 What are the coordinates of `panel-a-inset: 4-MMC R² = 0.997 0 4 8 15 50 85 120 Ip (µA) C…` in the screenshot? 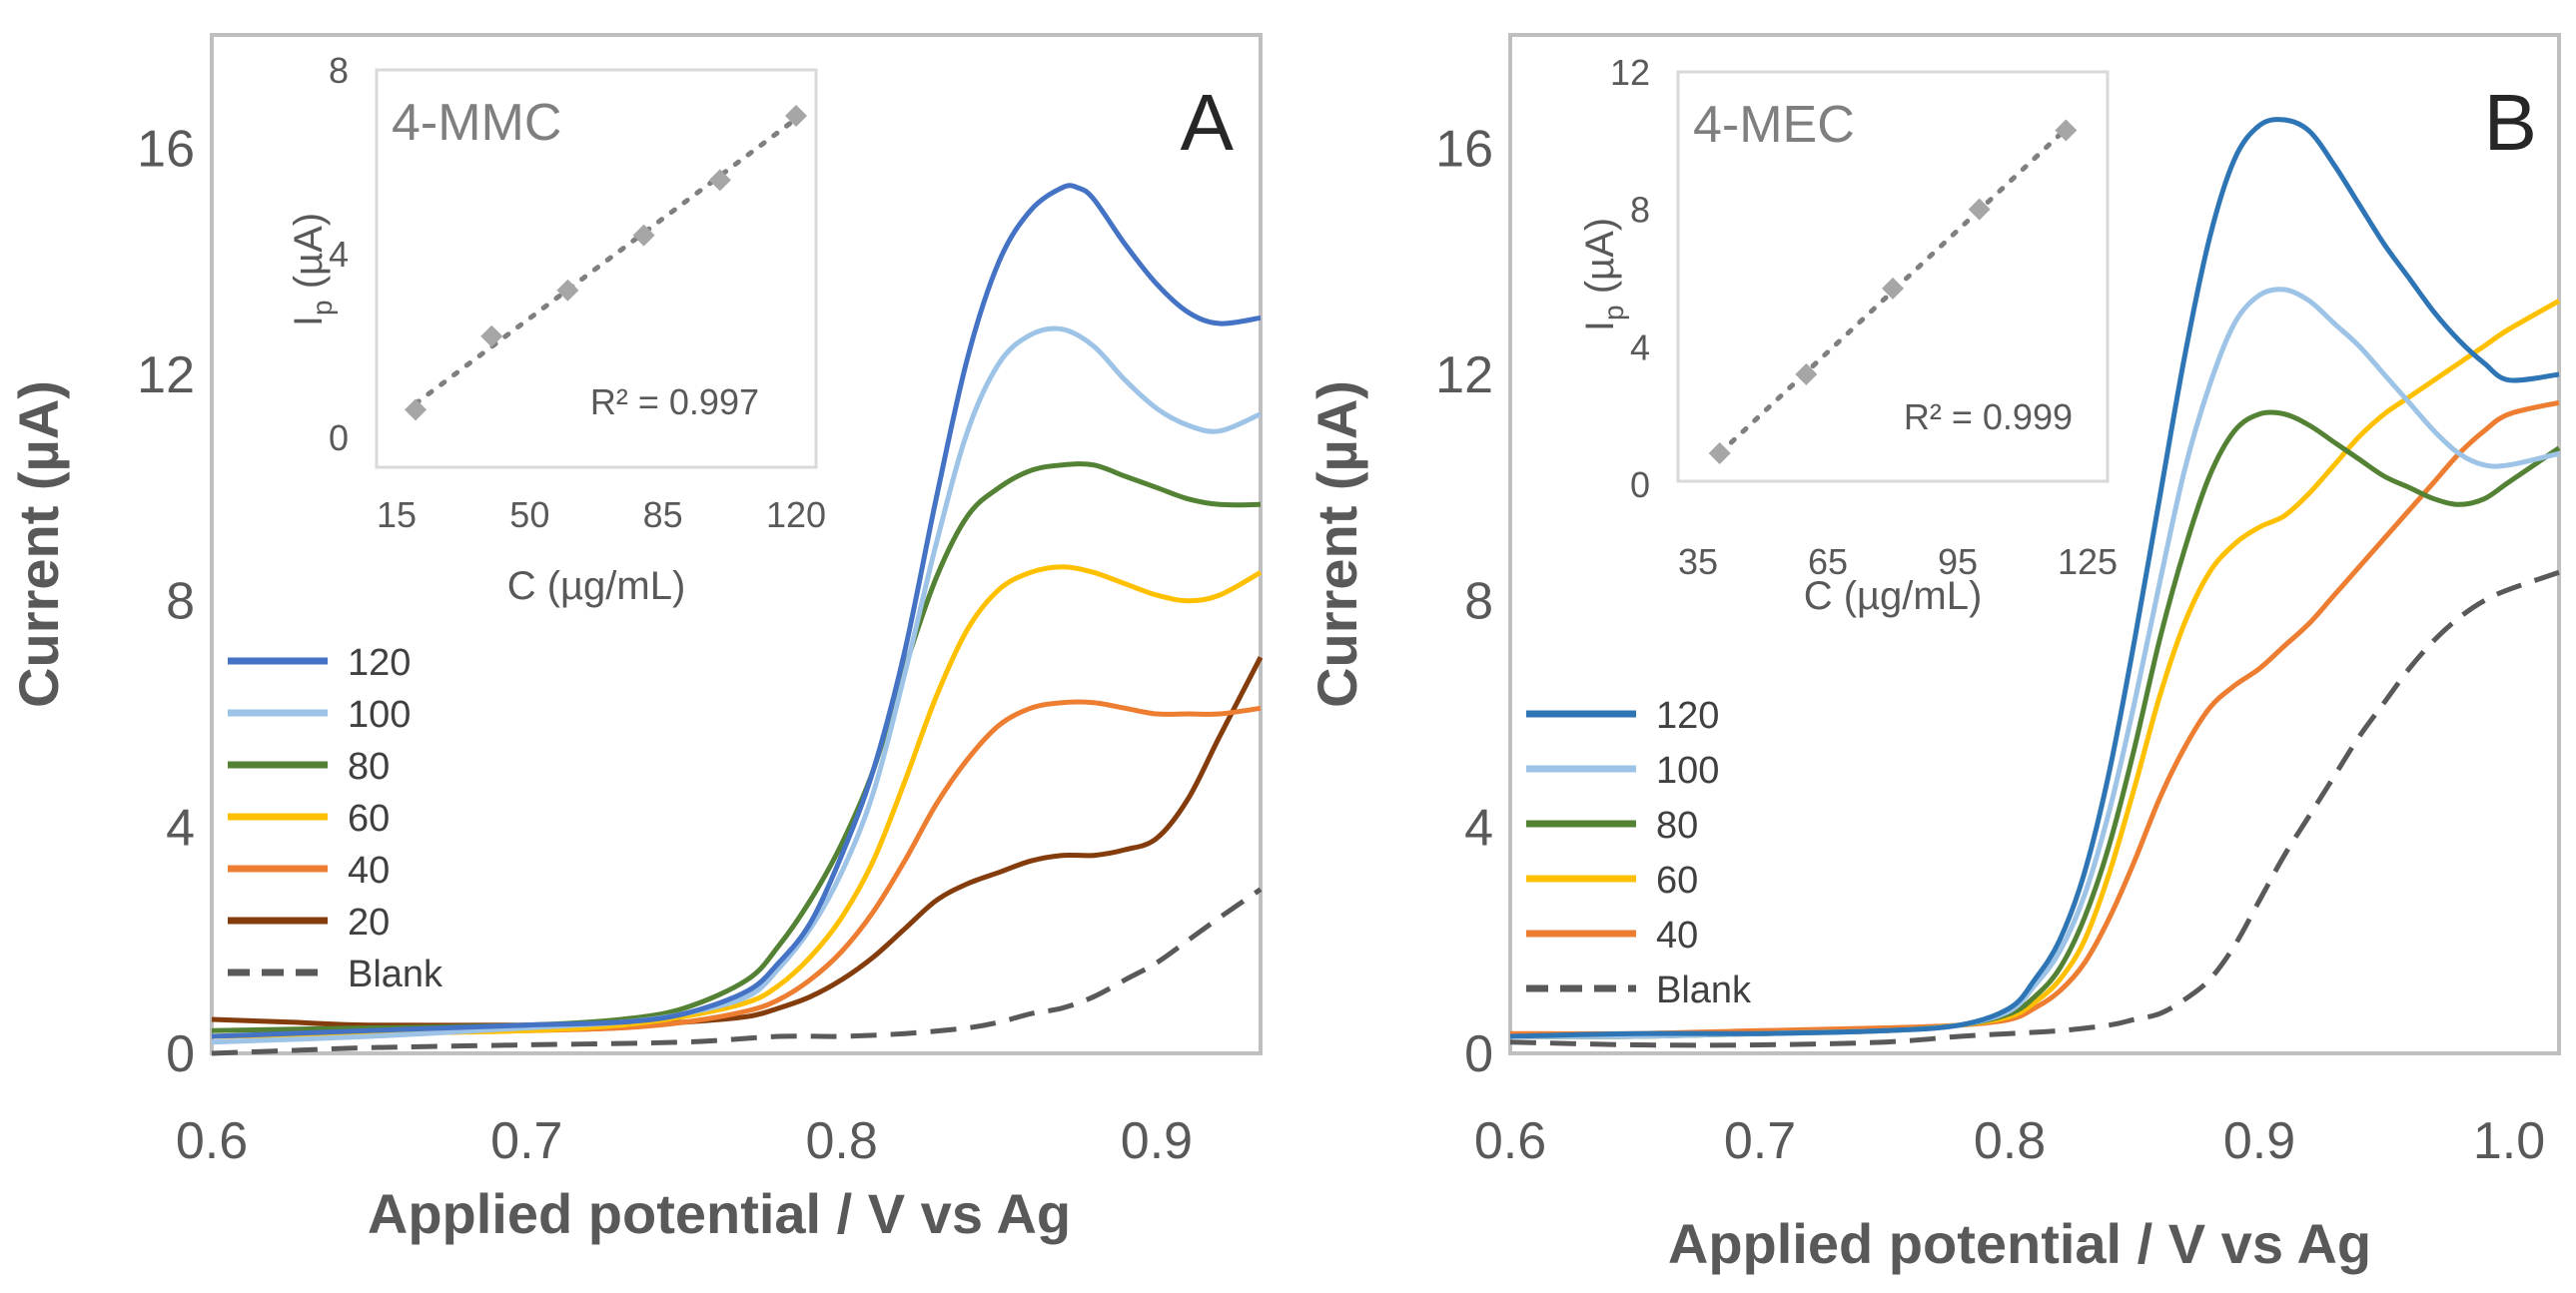 It's located at (557, 329).